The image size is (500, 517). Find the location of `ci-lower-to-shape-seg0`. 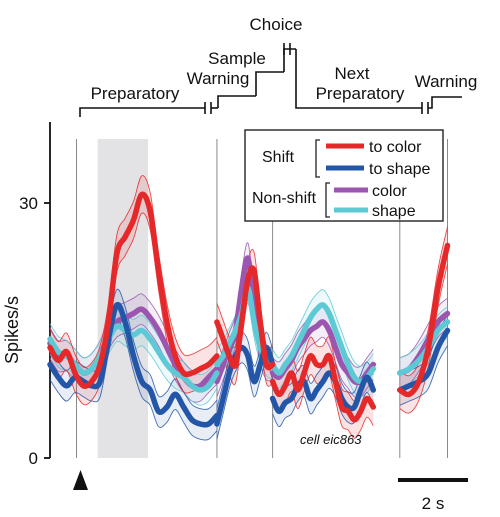

ci-lower-to-shape-seg0 is located at coordinates (133, 380).